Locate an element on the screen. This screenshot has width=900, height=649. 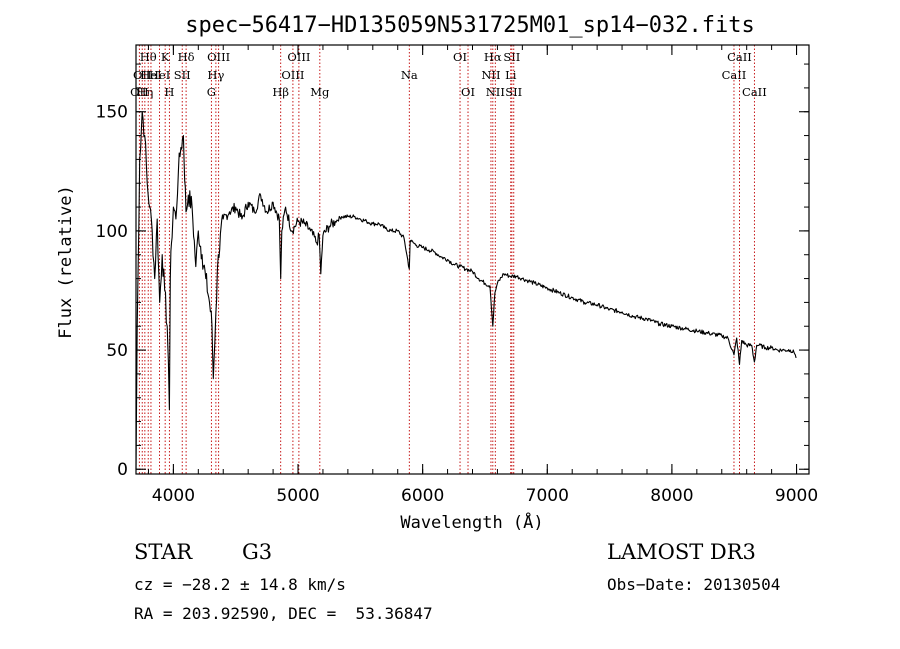
x-tick-label: 4000 is located at coordinates (173, 496).